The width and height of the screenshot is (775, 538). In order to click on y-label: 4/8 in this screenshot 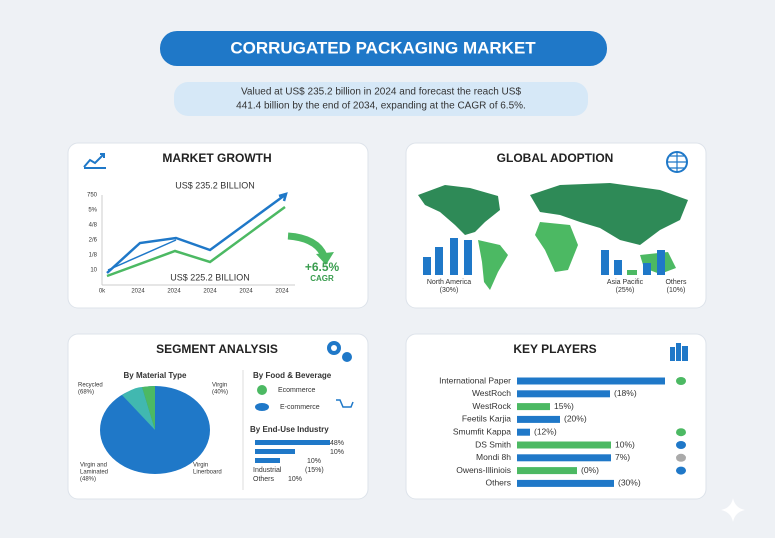, I will do `click(93, 226)`.